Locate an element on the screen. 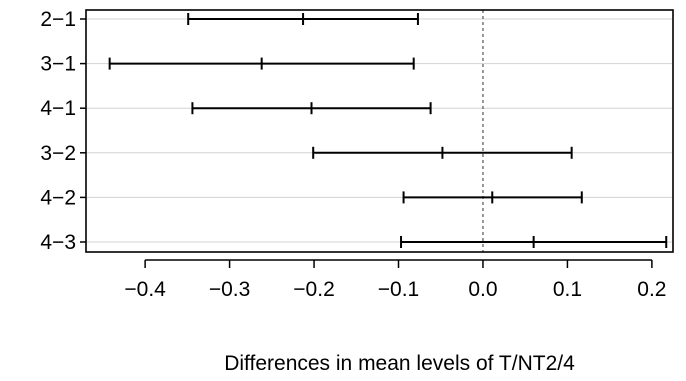  category-labels: 2−1 3−1 4−1 3−2 4−2 4−3 is located at coordinates (63, 131).